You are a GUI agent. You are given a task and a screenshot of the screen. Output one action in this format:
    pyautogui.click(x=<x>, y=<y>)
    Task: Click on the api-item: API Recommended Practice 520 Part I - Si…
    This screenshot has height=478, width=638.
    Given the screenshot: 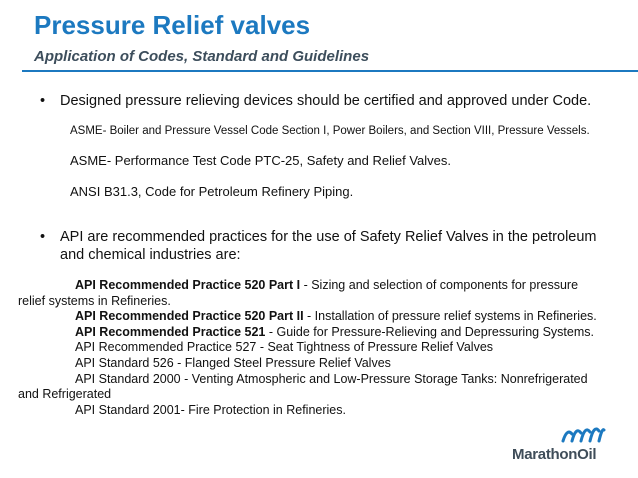 What is the action you would take?
    pyautogui.click(x=308, y=293)
    